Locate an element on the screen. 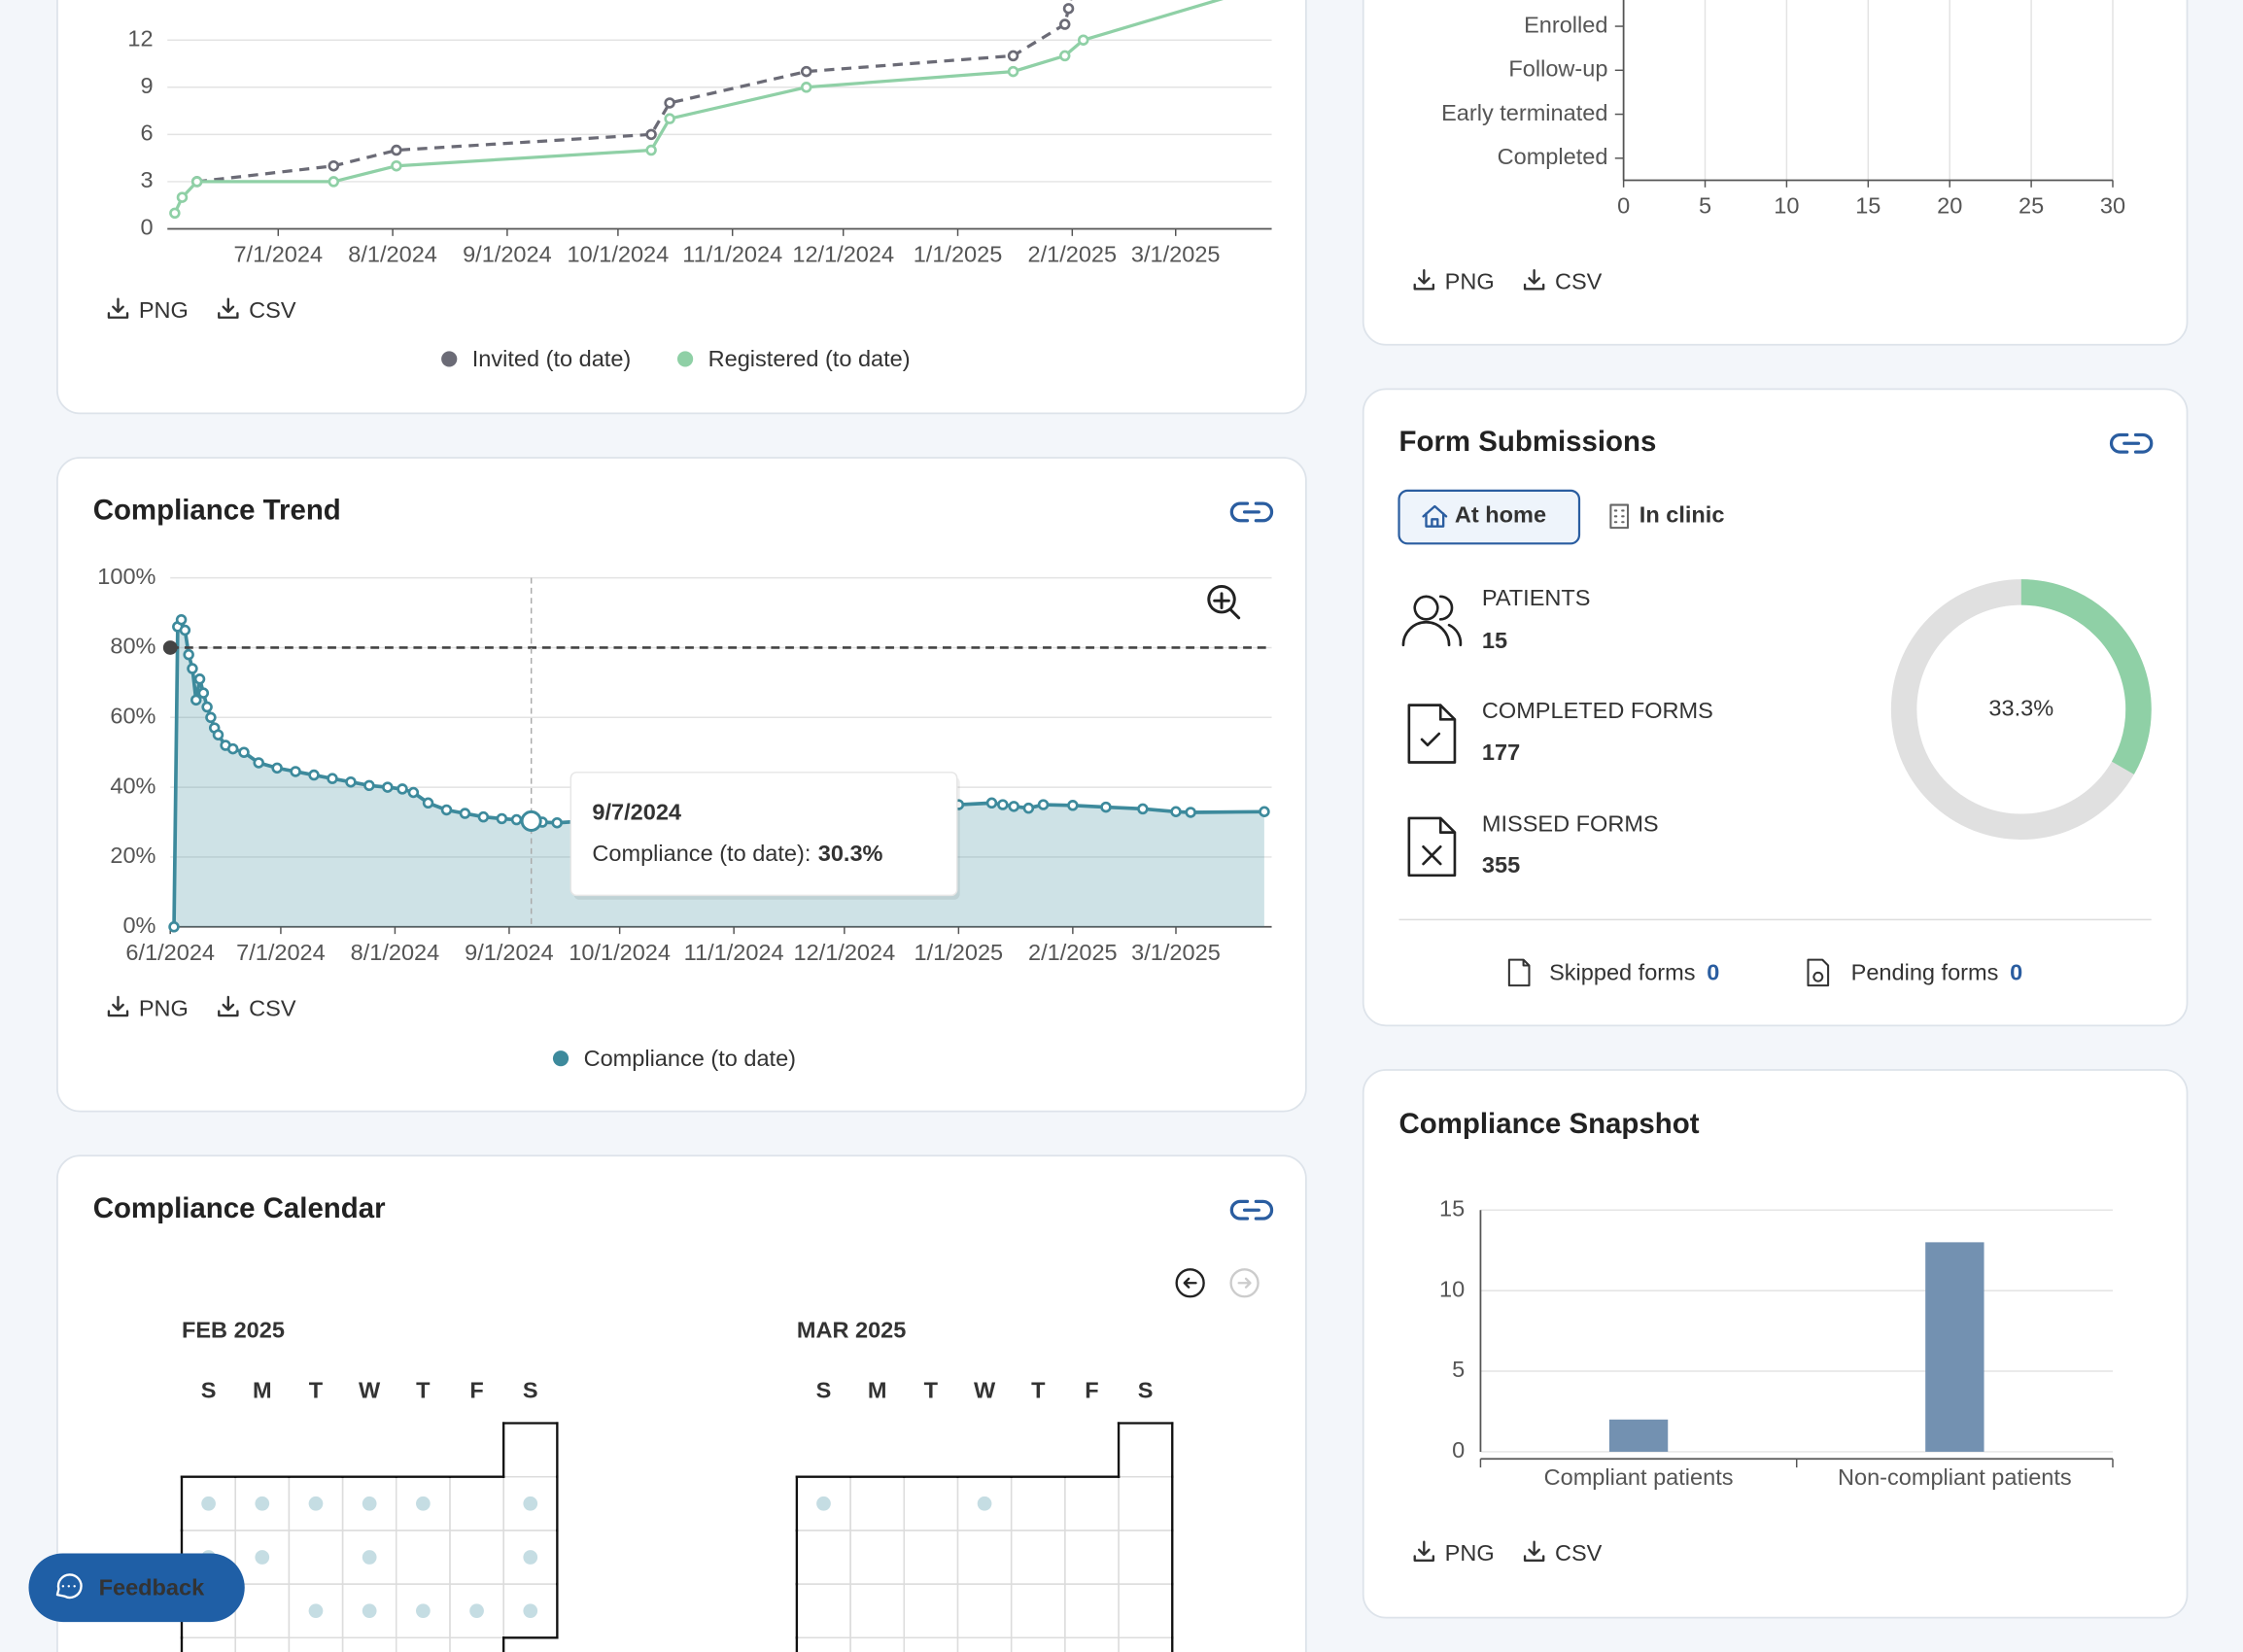 The height and width of the screenshot is (1652, 2243). calendar-prev is located at coordinates (1190, 1283).